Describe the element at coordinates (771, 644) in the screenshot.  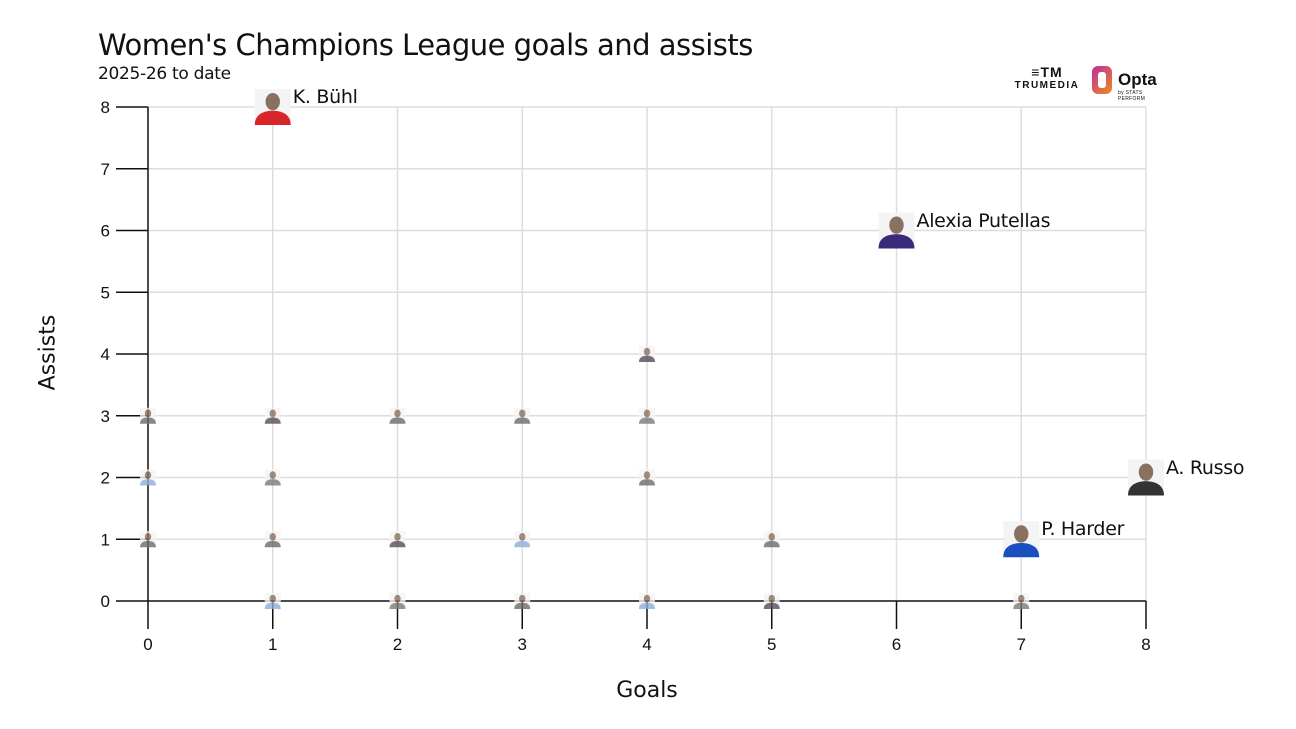
I see `x-tick-label: 5` at that location.